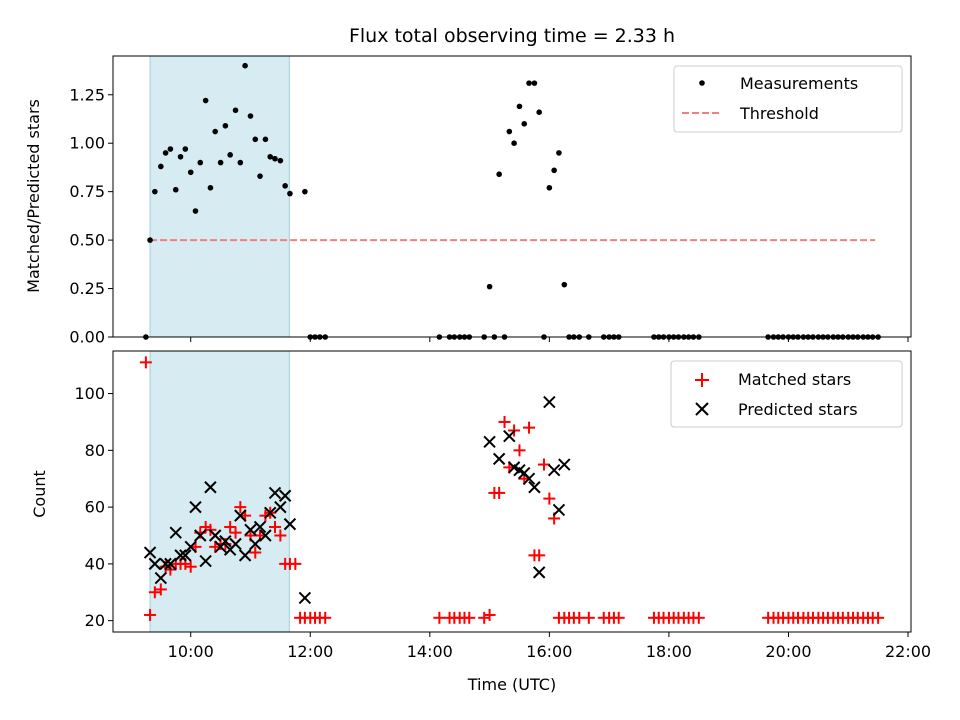 Image resolution: width=960 pixels, height=720 pixels. What do you see at coordinates (549, 651) in the screenshot?
I see `x-tick-label: 16:00` at bounding box center [549, 651].